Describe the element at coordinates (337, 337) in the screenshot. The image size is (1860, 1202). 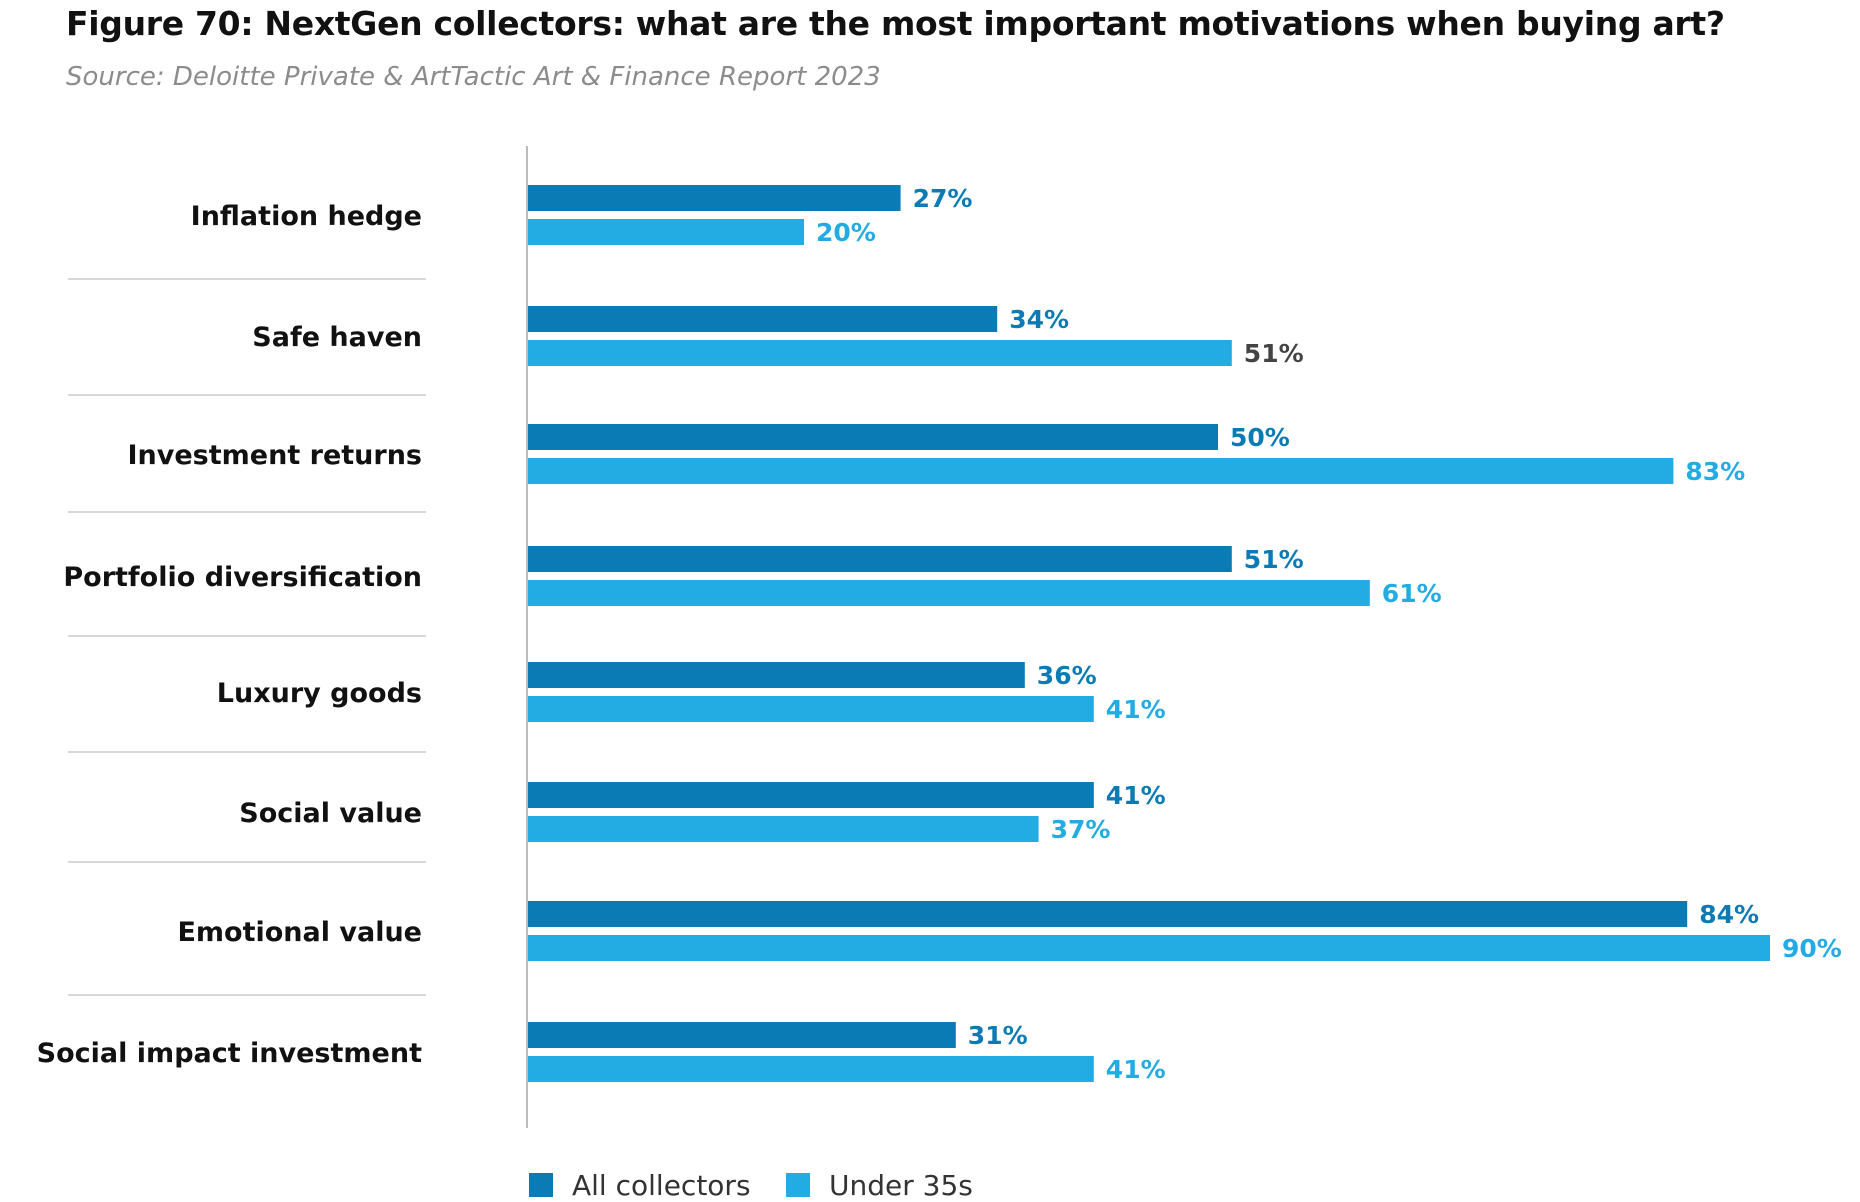
I see `category-label: Safe haven` at that location.